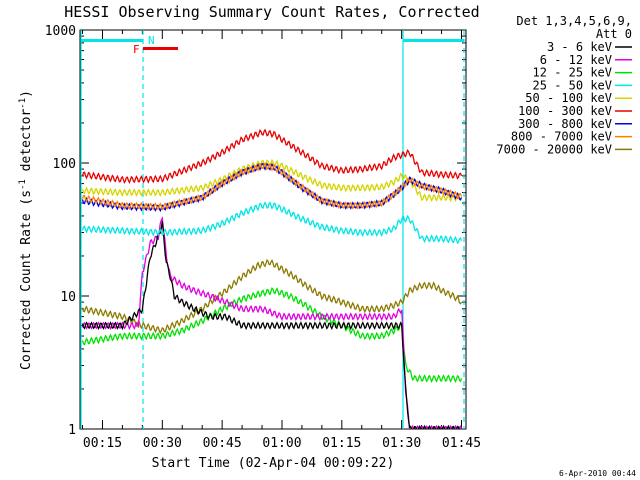  Describe the element at coordinates (572, 73) in the screenshot. I see `legend-item-label: 12 - 25 keV` at that location.